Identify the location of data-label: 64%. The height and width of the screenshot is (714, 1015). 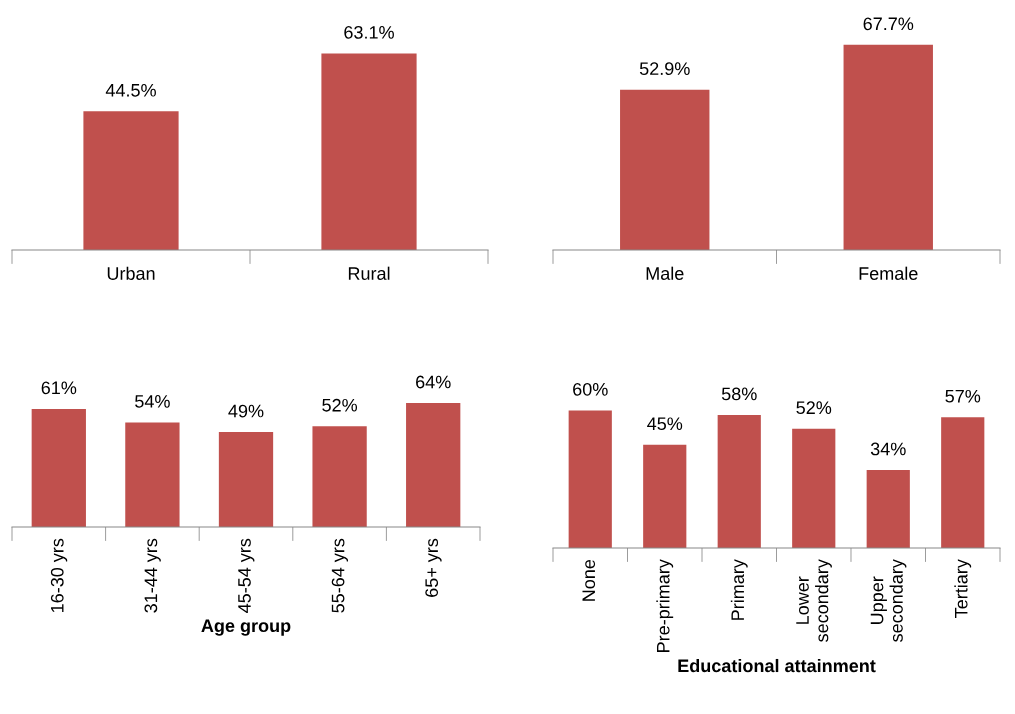
(433, 382).